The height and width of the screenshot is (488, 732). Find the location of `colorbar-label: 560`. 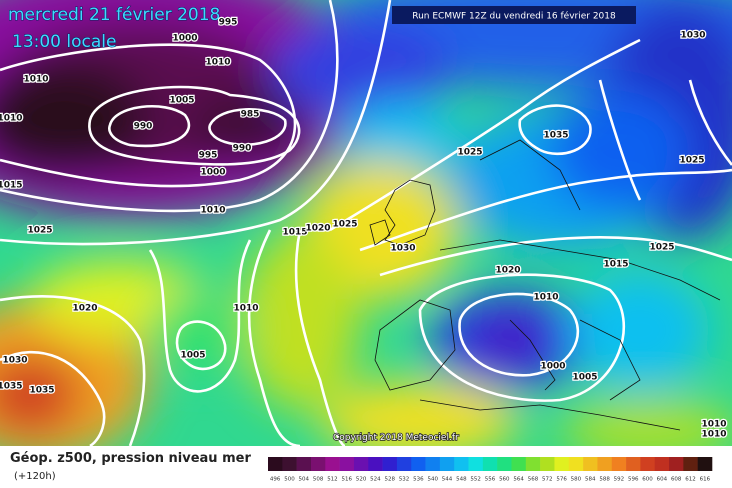

colorbar-label: 560 is located at coordinates (504, 480).